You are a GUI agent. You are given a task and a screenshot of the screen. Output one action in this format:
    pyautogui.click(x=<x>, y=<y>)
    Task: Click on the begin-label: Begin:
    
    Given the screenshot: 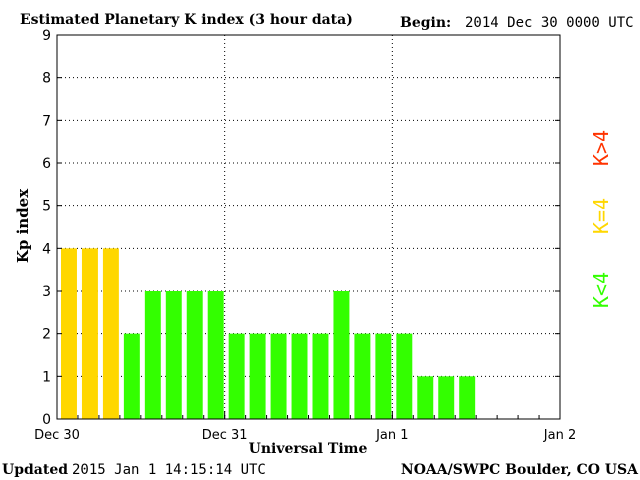 What is the action you would take?
    pyautogui.click(x=425, y=23)
    